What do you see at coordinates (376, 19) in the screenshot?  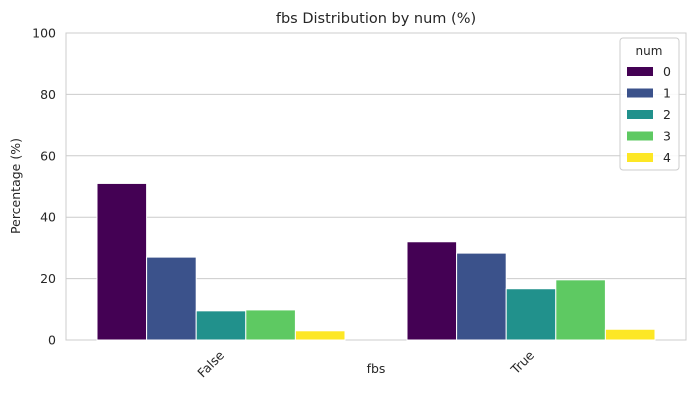 I see `chart-title: fbs Distribution by num (%)` at bounding box center [376, 19].